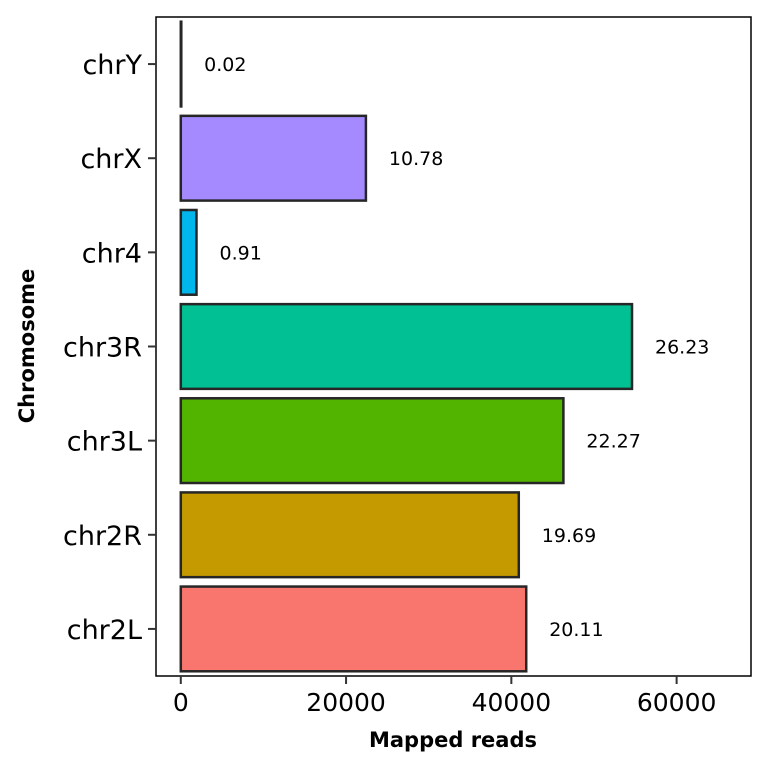 Image resolution: width=768 pixels, height=768 pixels. Describe the element at coordinates (576, 630) in the screenshot. I see `data-label-chr2L: 20.11` at that location.